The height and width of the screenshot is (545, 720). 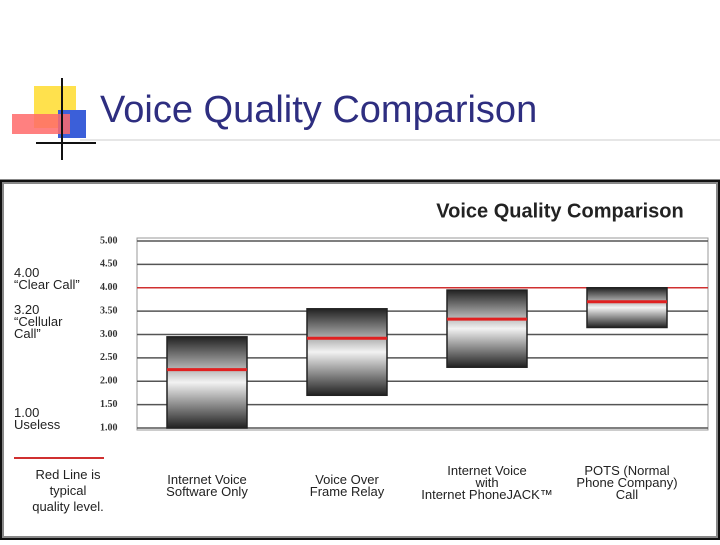 What do you see at coordinates (109, 264) in the screenshot?
I see `y-tick-label: 4.50` at bounding box center [109, 264].